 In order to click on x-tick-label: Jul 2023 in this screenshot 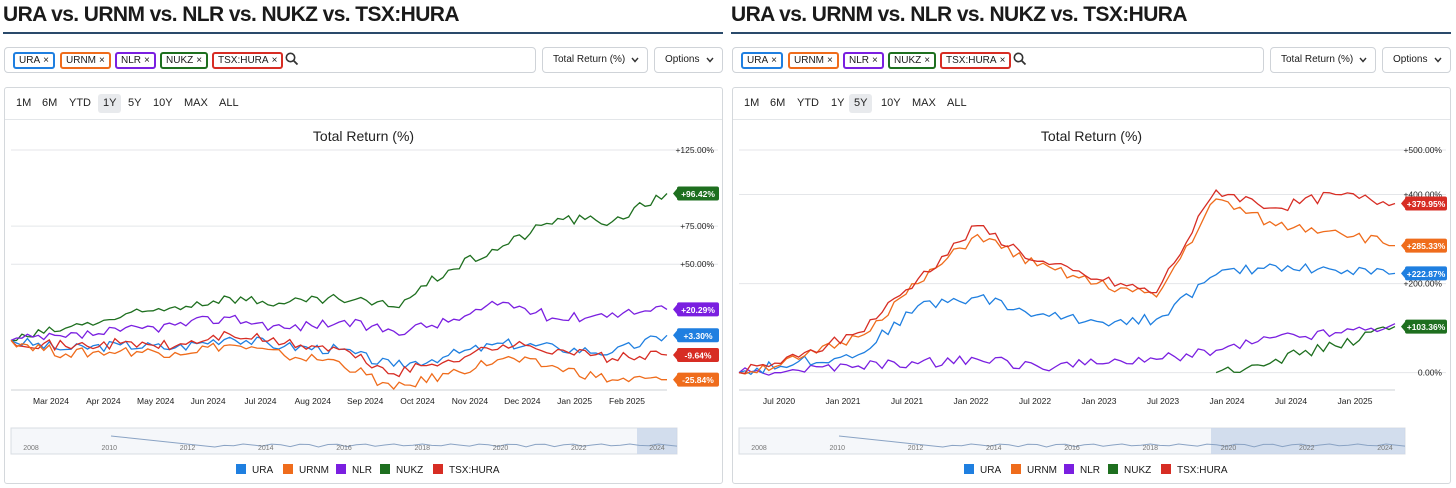, I will do `click(1163, 401)`.